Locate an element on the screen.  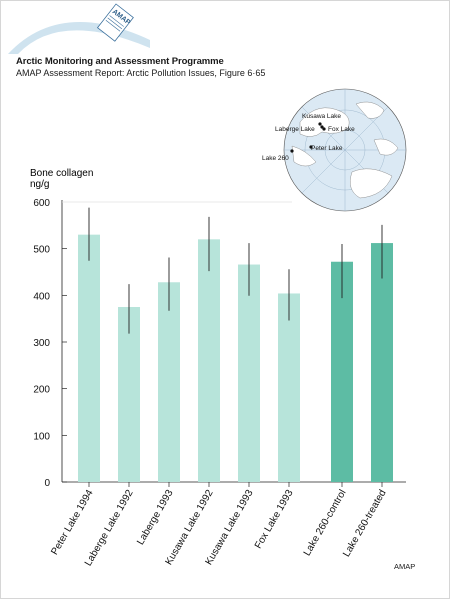
x-tick-label: Peter Lake 1994 is located at coordinates (72, 522).